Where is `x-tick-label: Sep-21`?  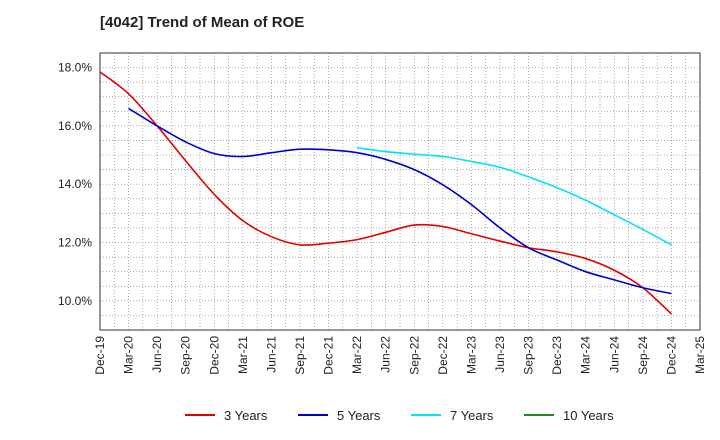
x-tick-label: Sep-21 is located at coordinates (300, 355).